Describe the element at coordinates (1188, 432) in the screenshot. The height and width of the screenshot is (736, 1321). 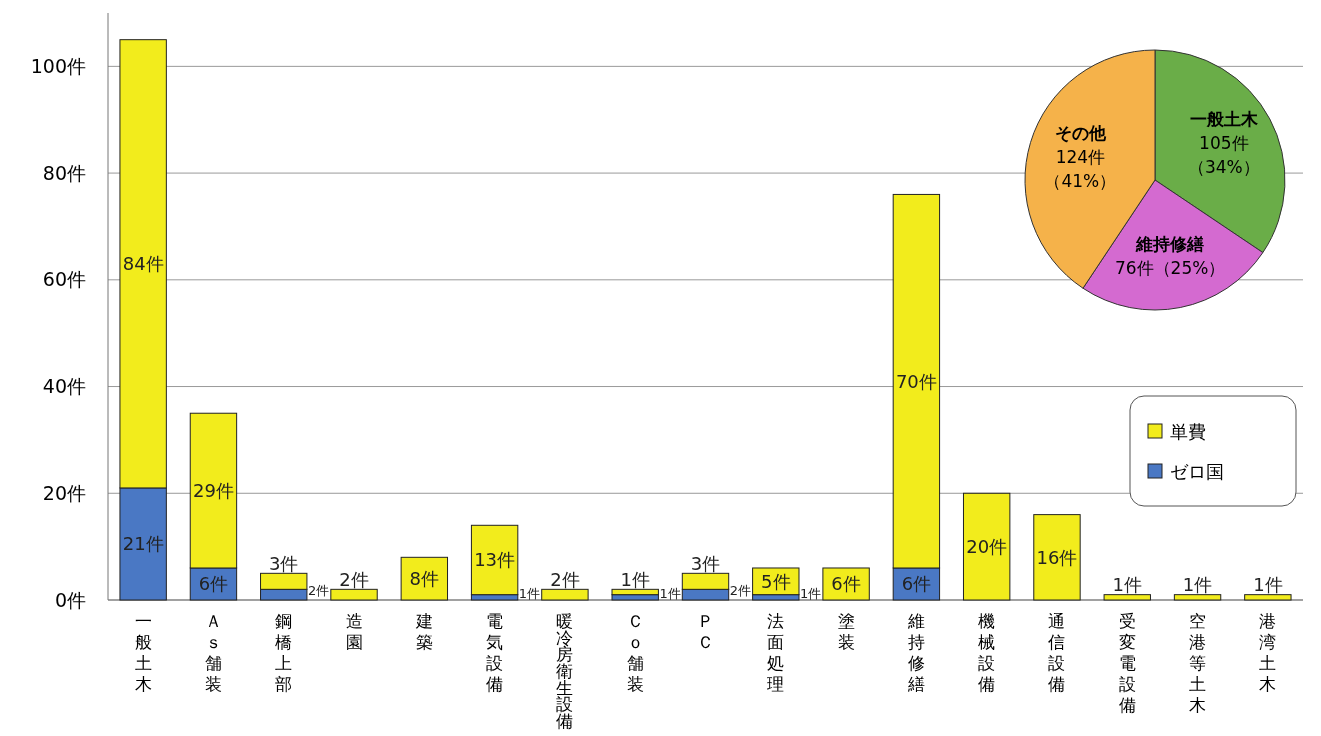
I see `legend-label: 単費` at that location.